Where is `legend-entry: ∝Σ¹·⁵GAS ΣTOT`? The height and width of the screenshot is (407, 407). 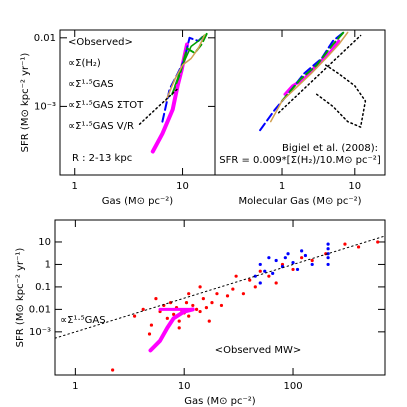 legend-entry: ∝Σ¹·⁵GAS ΣTOT is located at coordinates (106, 105).